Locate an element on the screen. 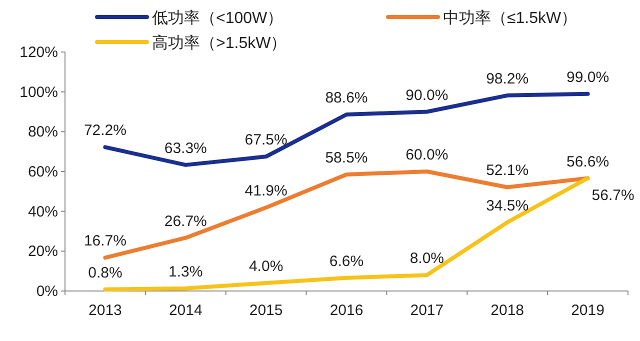 The height and width of the screenshot is (341, 640). text: 60.0% is located at coordinates (427, 155).